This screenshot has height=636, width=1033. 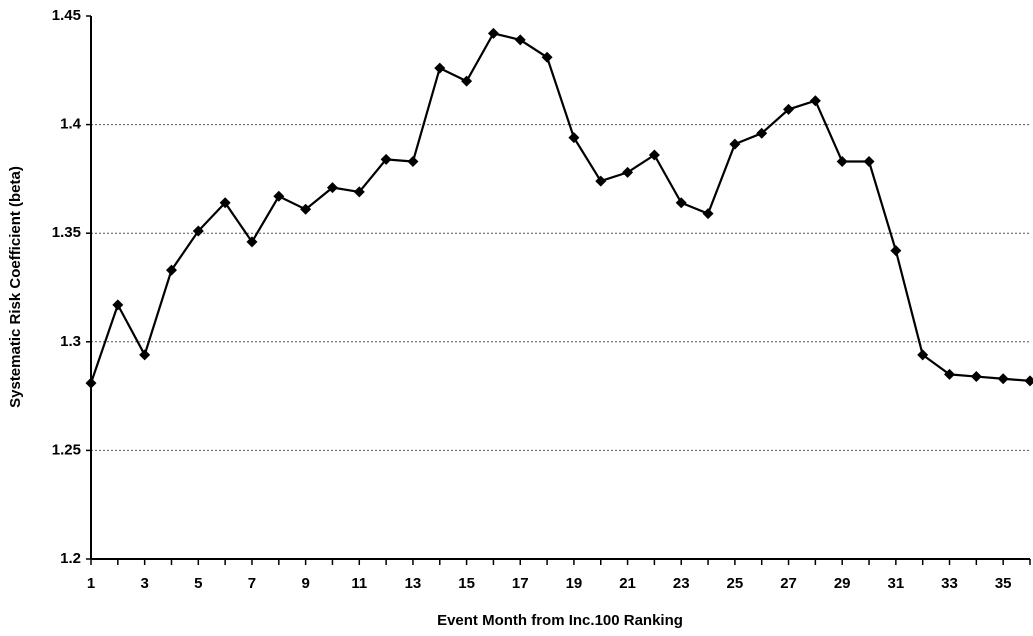 I want to click on x-tick-label: 13, so click(x=413, y=583).